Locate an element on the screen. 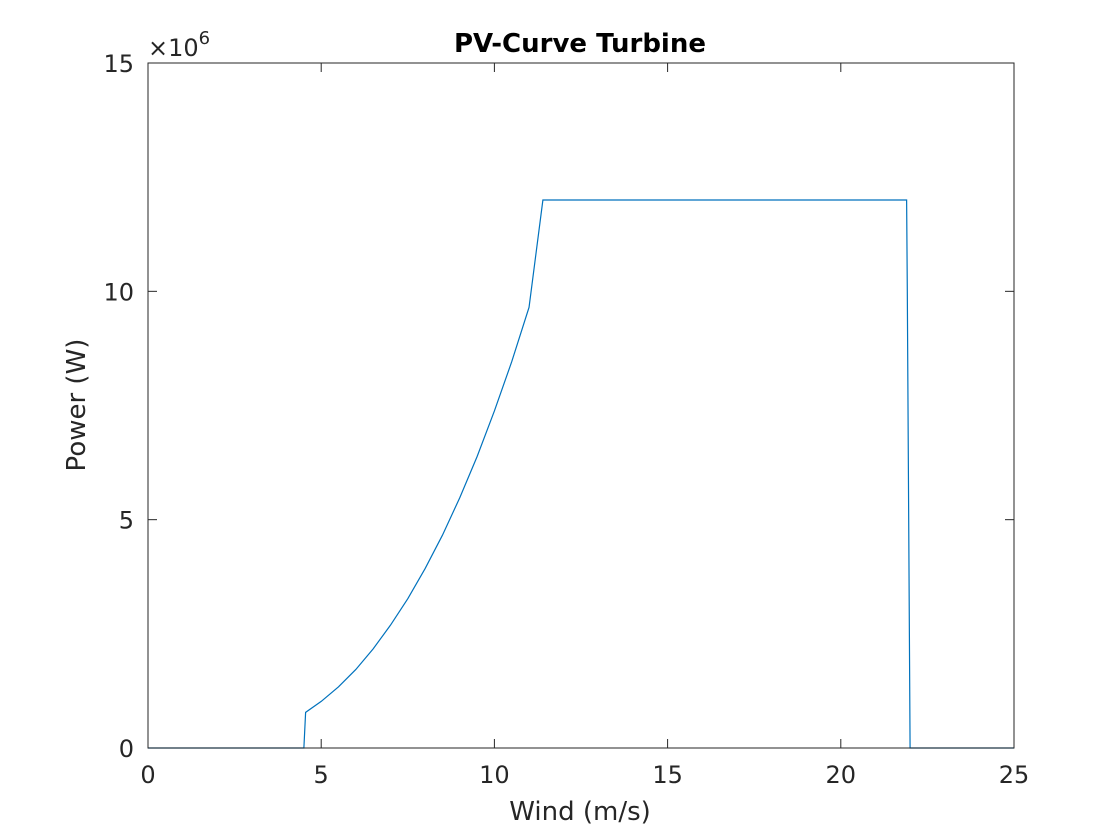 The image size is (1120, 840). x-tick-label: 25 is located at coordinates (1014, 775).